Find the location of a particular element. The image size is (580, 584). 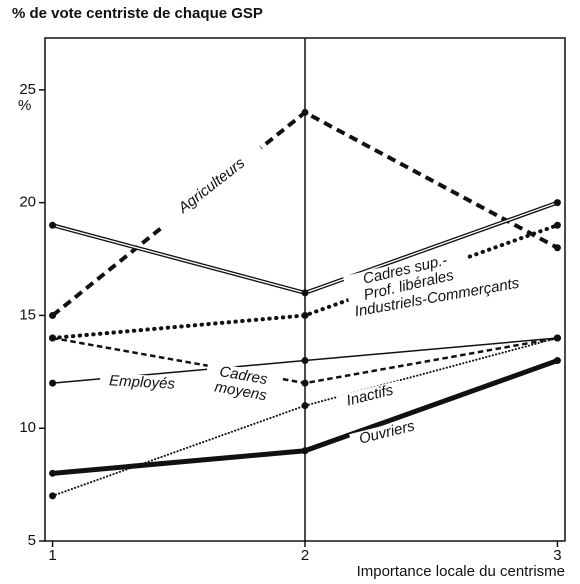

x-tick-label: 3 is located at coordinates (557, 555).